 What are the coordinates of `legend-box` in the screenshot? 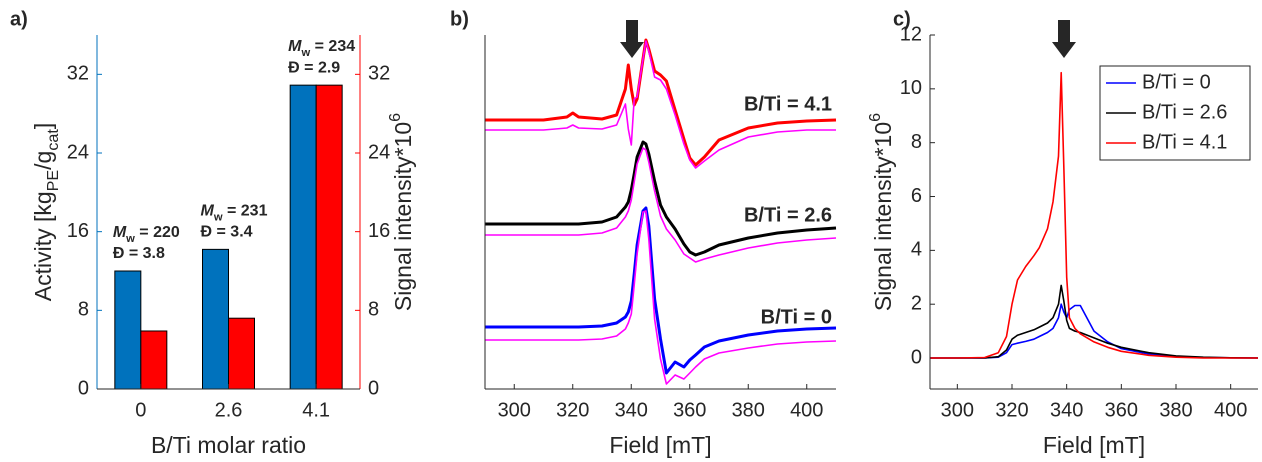 It's located at (1175, 113).